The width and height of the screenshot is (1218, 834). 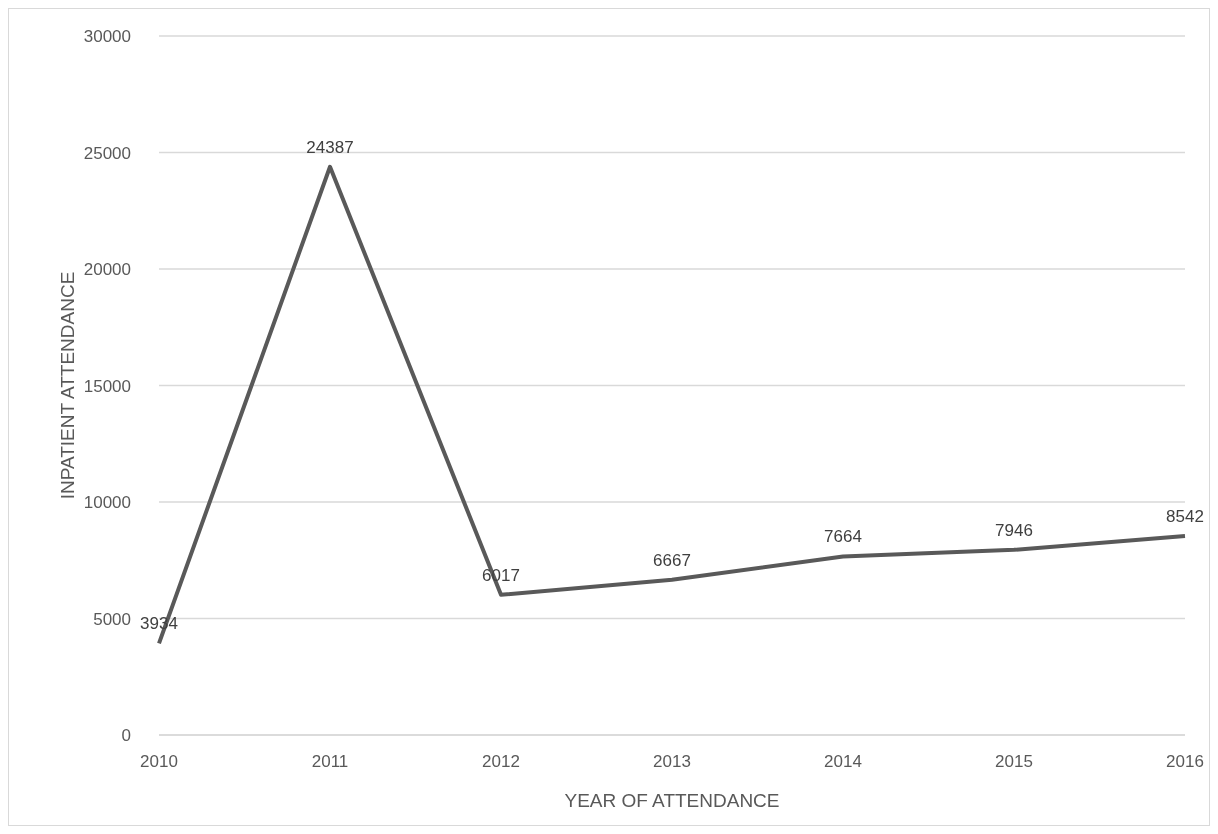 What do you see at coordinates (330, 147) in the screenshot?
I see `data-label: 24387` at bounding box center [330, 147].